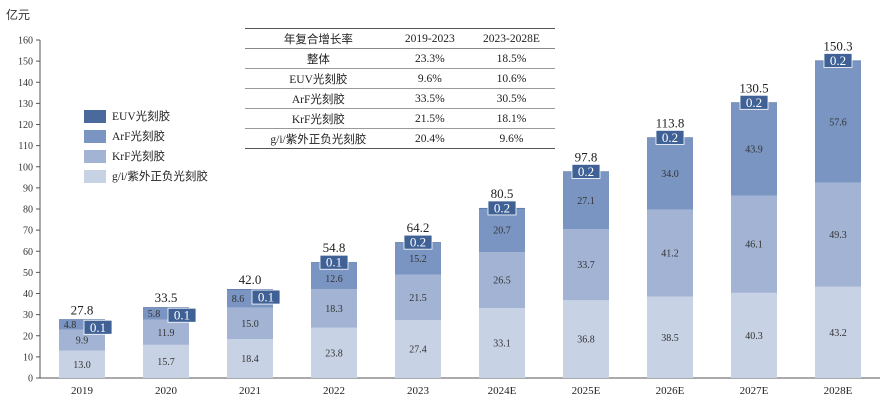 The height and width of the screenshot is (405, 888). Describe the element at coordinates (28, 188) in the screenshot. I see `y-tick-label: 90` at that location.